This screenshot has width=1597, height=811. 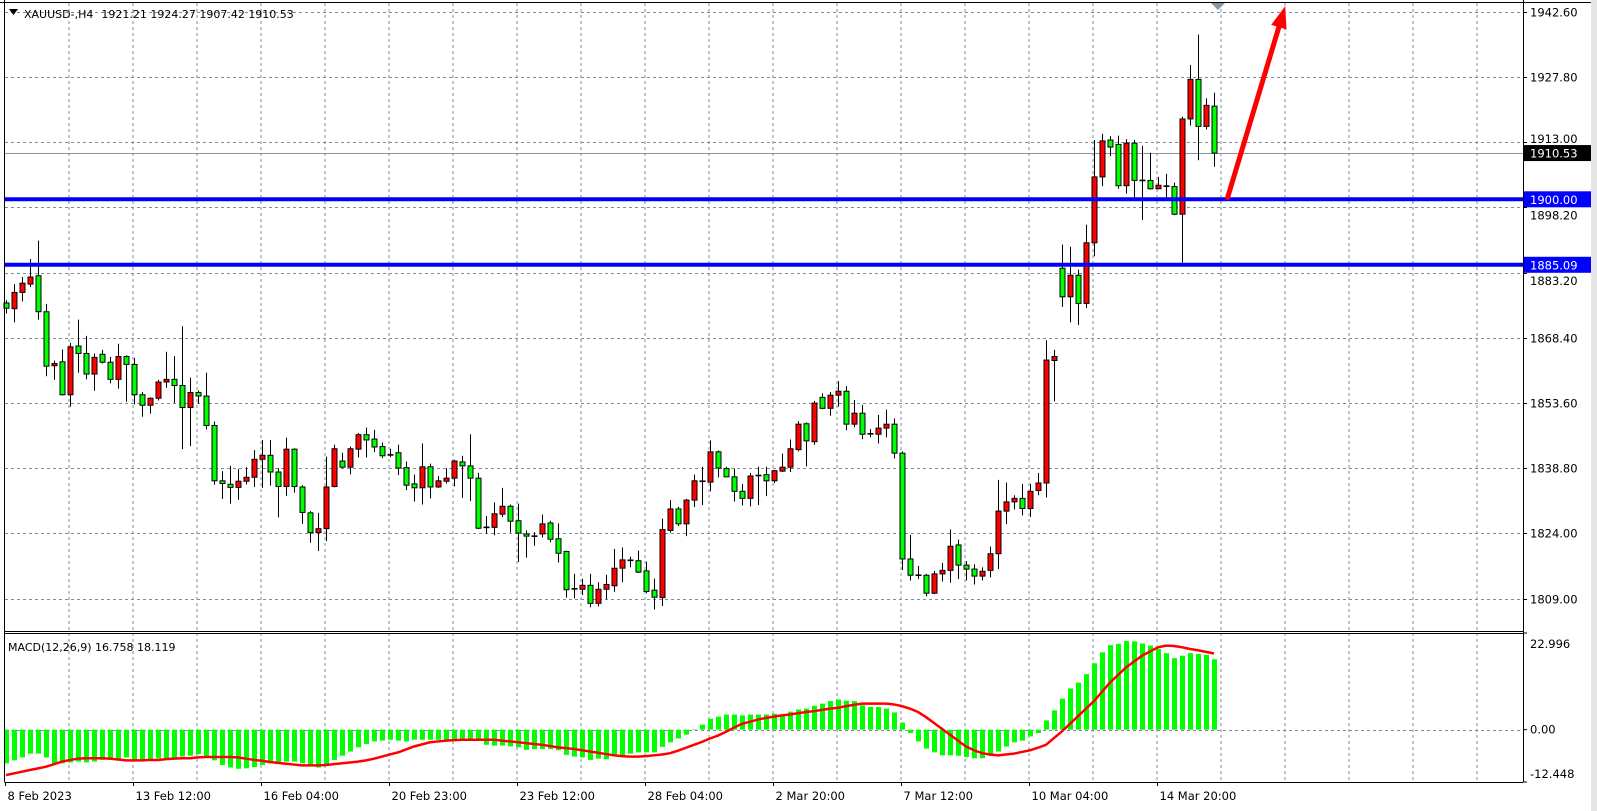 What do you see at coordinates (1253, 112) in the screenshot?
I see `arrow-shaft` at bounding box center [1253, 112].